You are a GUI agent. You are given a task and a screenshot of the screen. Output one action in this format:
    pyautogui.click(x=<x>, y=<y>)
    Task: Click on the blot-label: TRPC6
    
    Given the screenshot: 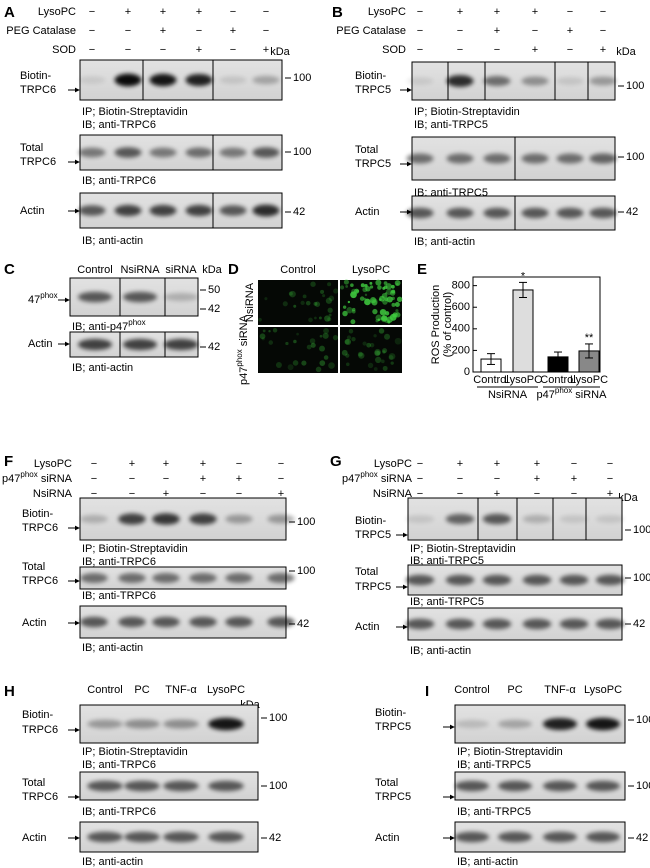 What is the action you would take?
    pyautogui.click(x=40, y=730)
    